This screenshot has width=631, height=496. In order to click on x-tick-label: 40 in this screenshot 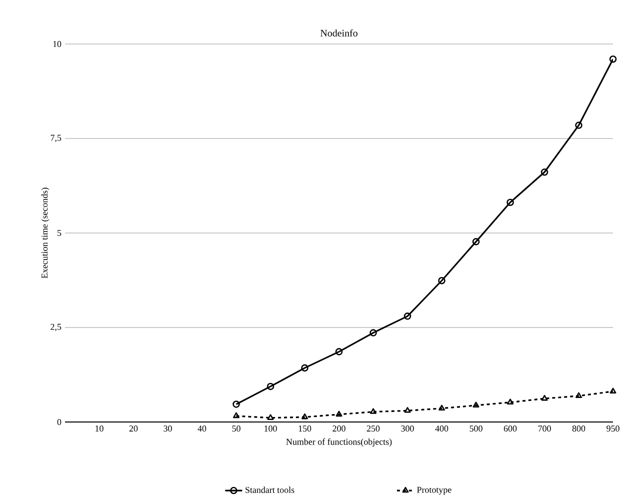, I will do `click(202, 429)`.